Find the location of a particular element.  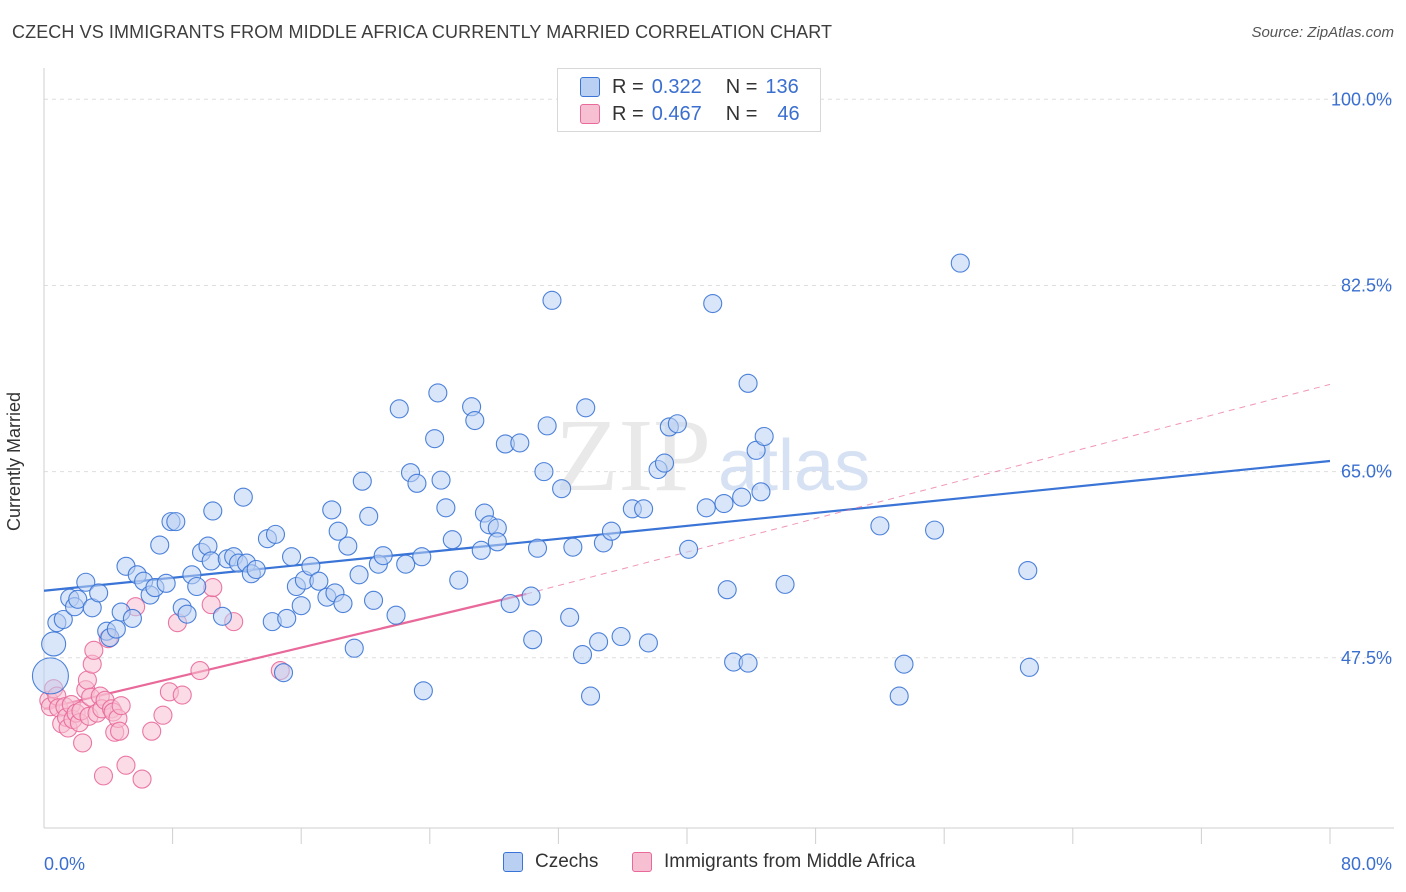

y-tick-label: 65.0% is located at coordinates (1366, 472).